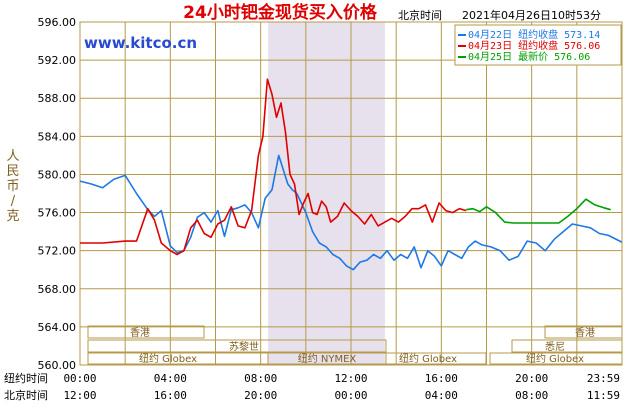  I want to click on session-nymex-label: 纽约 NYMEX, so click(327, 358).